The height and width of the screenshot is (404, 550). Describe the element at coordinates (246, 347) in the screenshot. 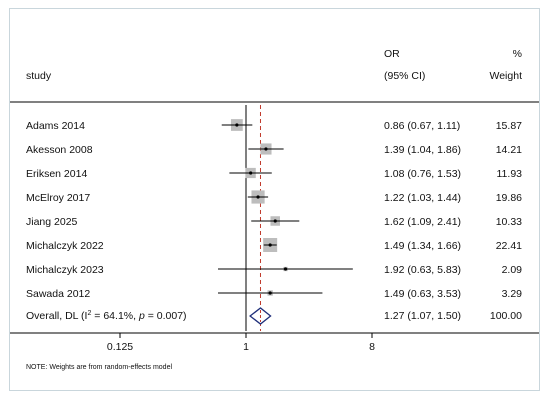

I see `x-tick-label: 1` at that location.